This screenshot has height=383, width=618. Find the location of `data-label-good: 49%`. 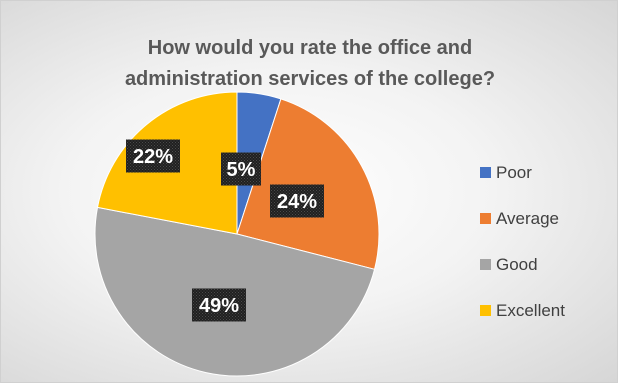

data-label-good: 49% is located at coordinates (219, 305).